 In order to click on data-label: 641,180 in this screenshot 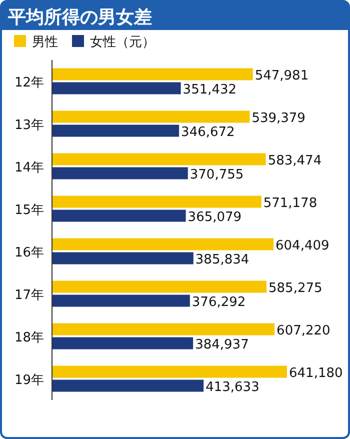, I will do `click(316, 373)`.